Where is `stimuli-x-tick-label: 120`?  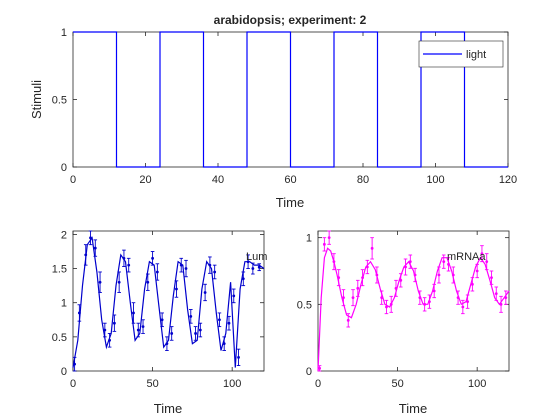 stimuli-x-tick-label: 120 is located at coordinates (508, 180).